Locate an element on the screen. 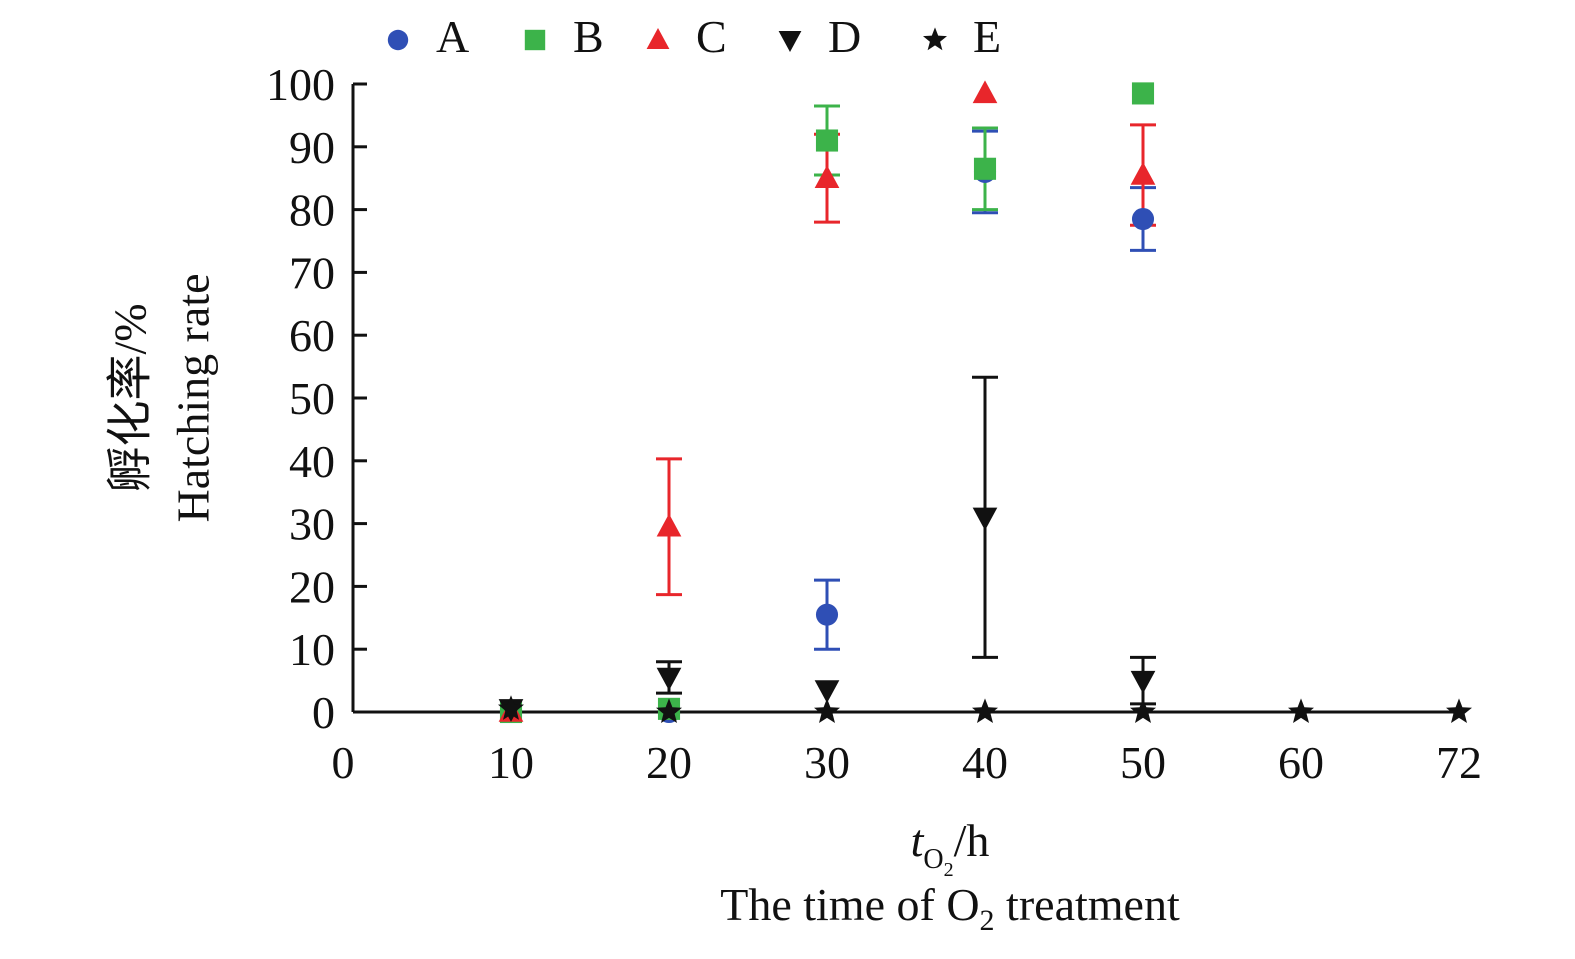 The height and width of the screenshot is (959, 1575). y-tick-label: 50 is located at coordinates (312, 398).